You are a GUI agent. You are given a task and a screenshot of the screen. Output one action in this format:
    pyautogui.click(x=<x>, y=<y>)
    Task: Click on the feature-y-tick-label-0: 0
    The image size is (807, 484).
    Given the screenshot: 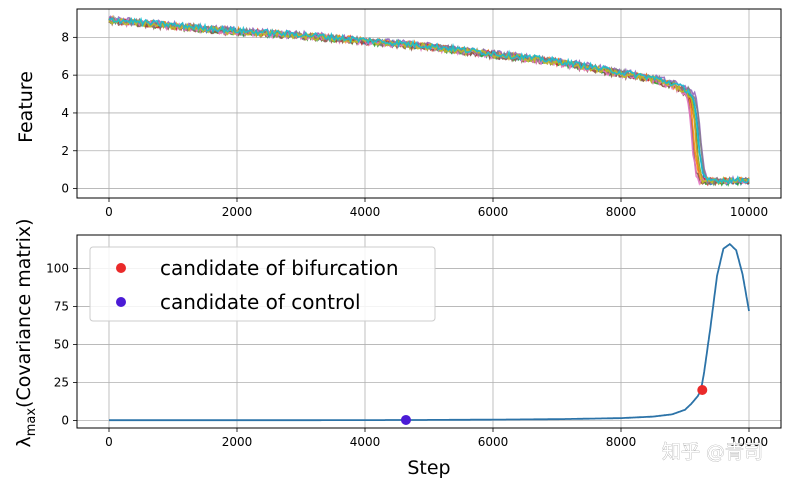 What is the action you would take?
    pyautogui.click(x=65, y=189)
    